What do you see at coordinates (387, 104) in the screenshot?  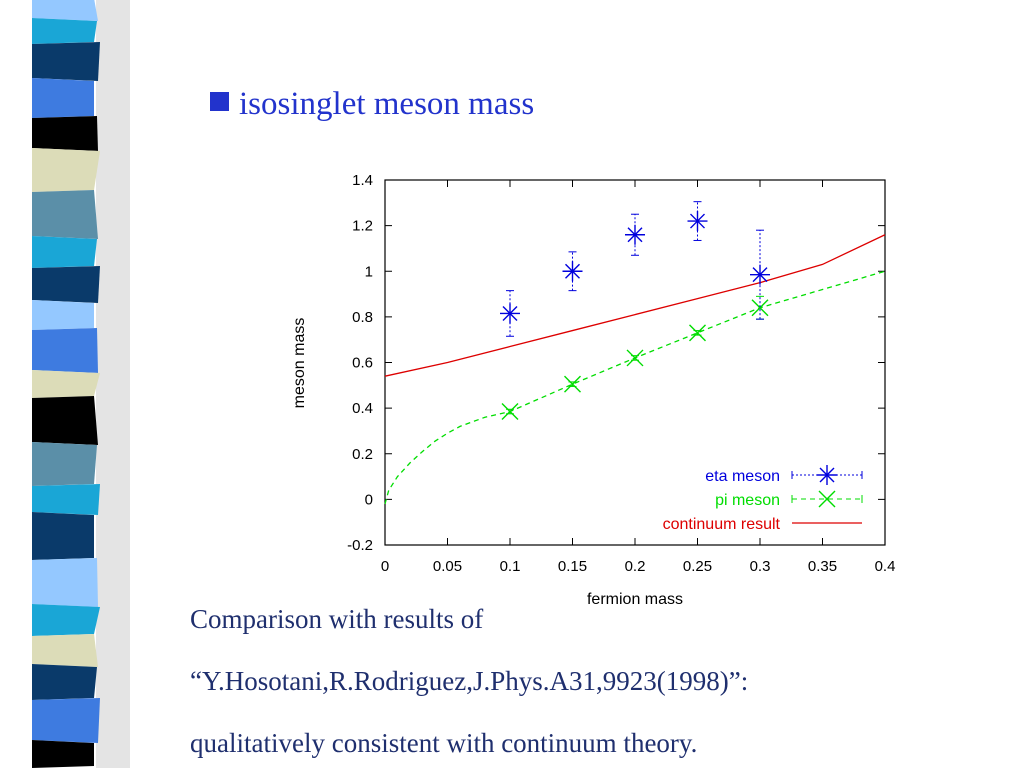 I see `slide-title-text: isosinglet meson mass` at bounding box center [387, 104].